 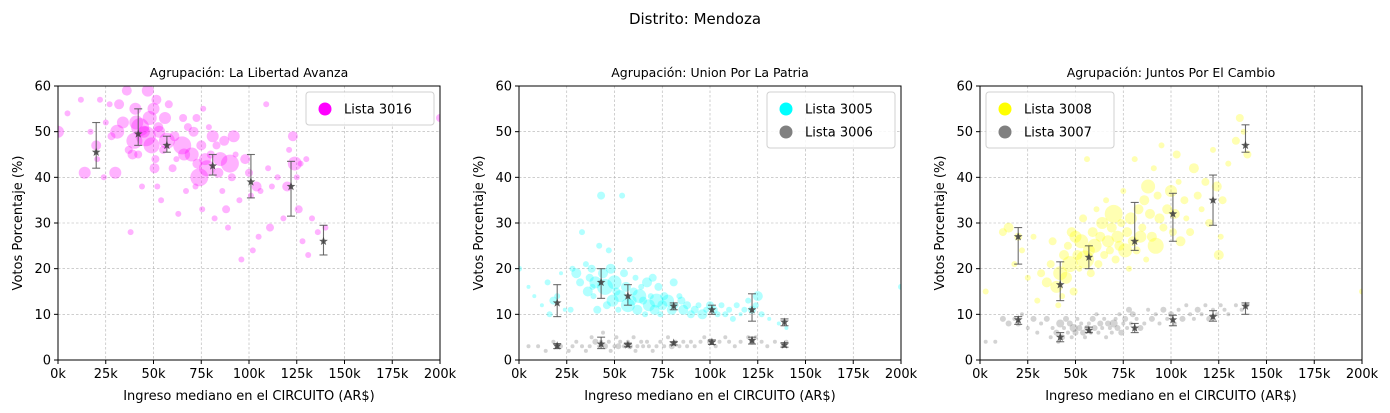 What do you see at coordinates (853, 374) in the screenshot?
I see `x-tick-label: 175k` at bounding box center [853, 374].